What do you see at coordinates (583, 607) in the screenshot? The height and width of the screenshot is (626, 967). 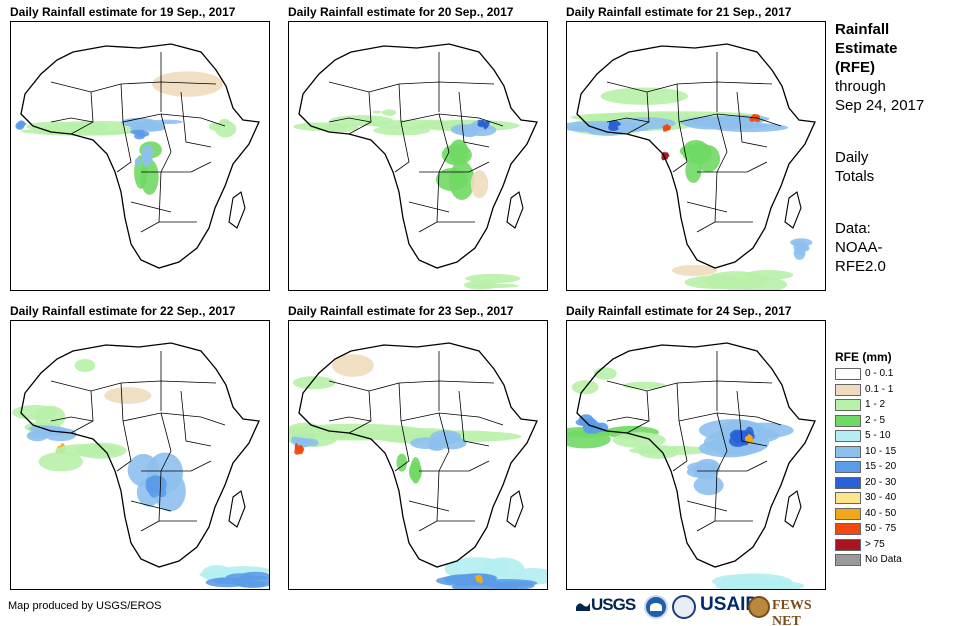 I see `usgs-wave-icon` at bounding box center [583, 607].